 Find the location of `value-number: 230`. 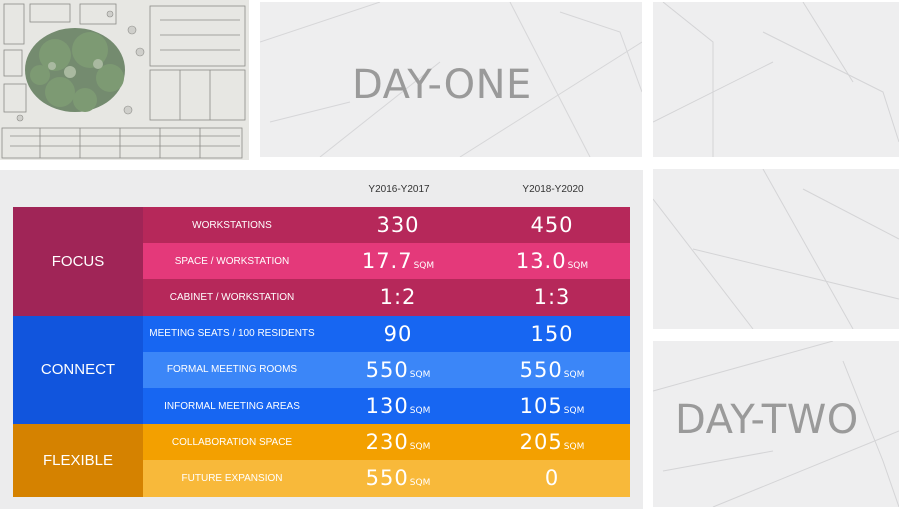

value-number: 230 is located at coordinates (387, 442).